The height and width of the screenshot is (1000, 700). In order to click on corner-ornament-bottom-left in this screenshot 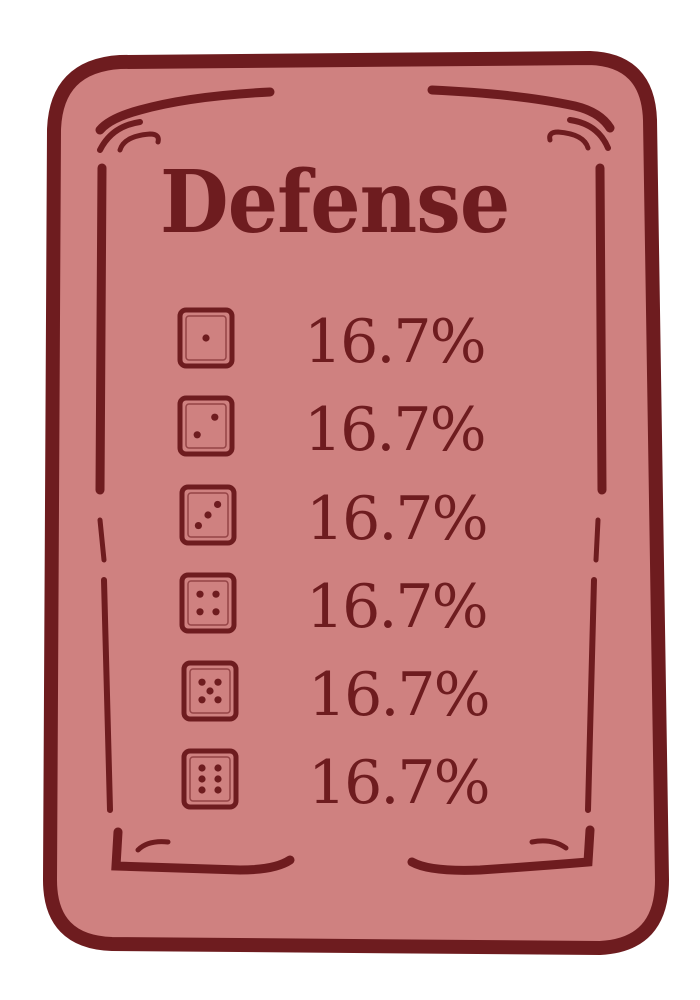, I will do `click(203, 851)`.